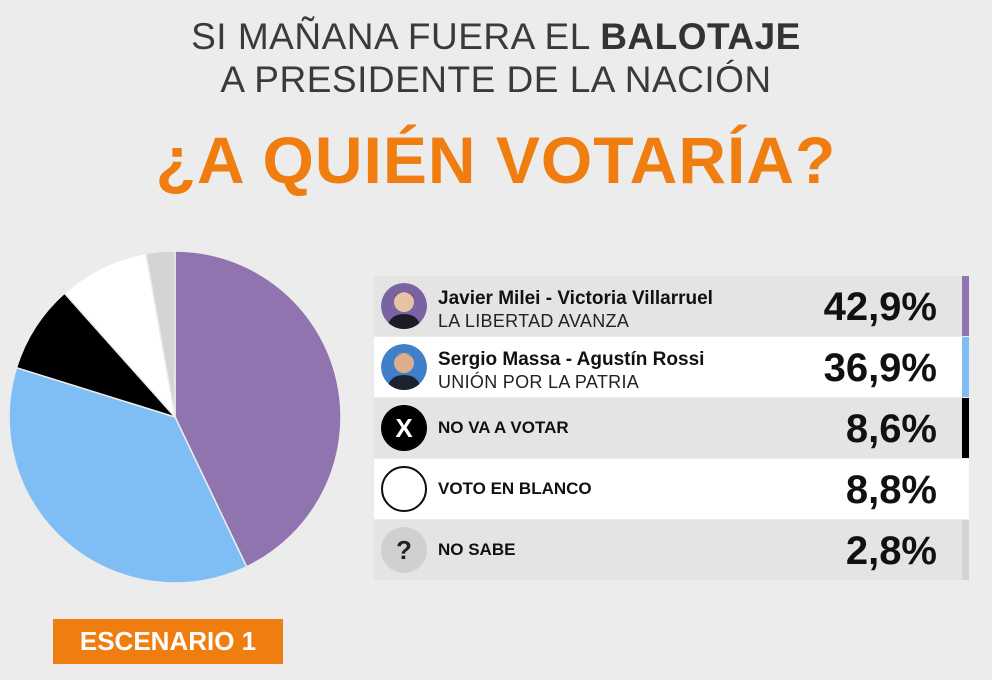 The image size is (992, 680). What do you see at coordinates (671, 550) in the screenshot?
I see `legend-row-no-sabe: ? NO SABE 2,8%` at bounding box center [671, 550].